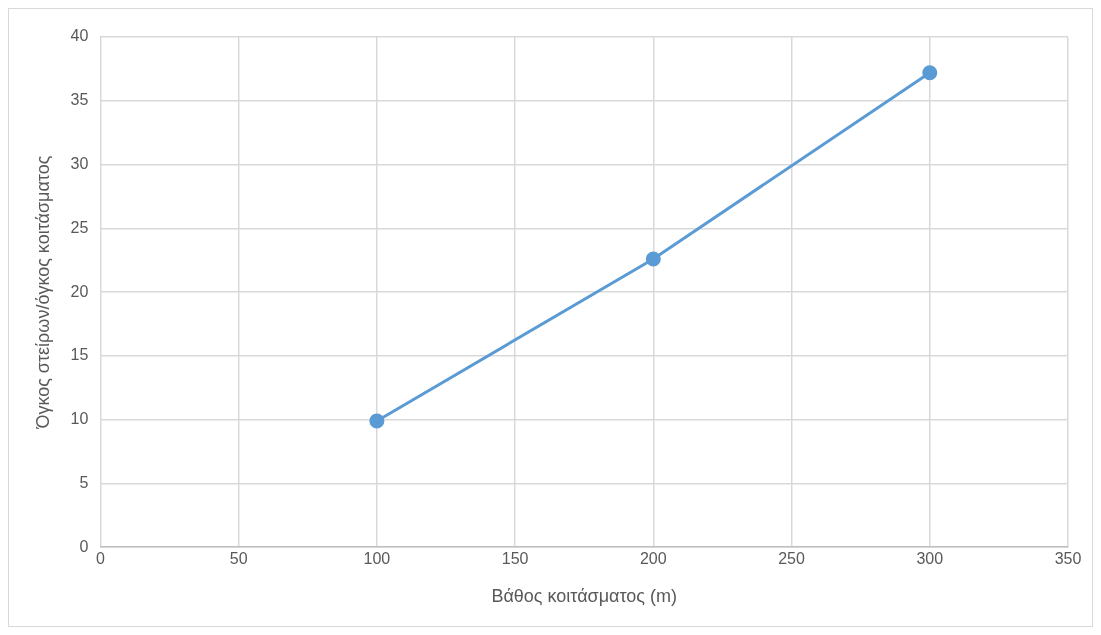 The height and width of the screenshot is (635, 1101). What do you see at coordinates (100, 559) in the screenshot?
I see `x-tick-label: 0` at bounding box center [100, 559].